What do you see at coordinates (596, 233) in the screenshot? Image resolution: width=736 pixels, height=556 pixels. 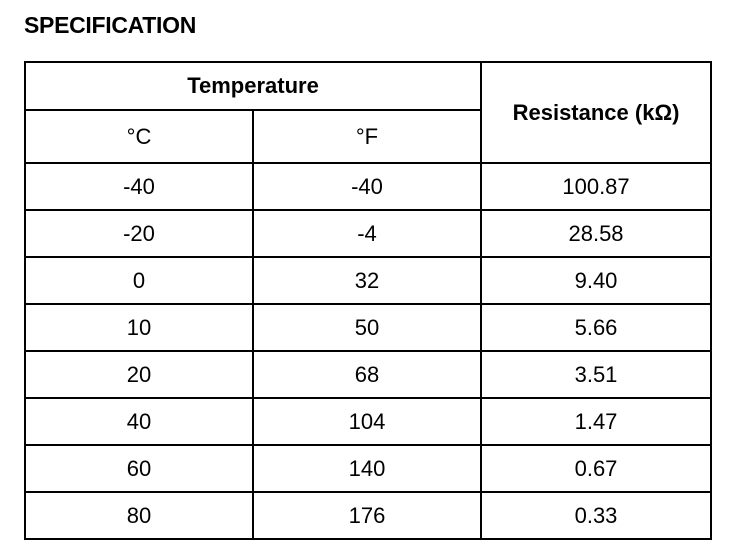 I see `table-cell: 28.58` at bounding box center [596, 233].